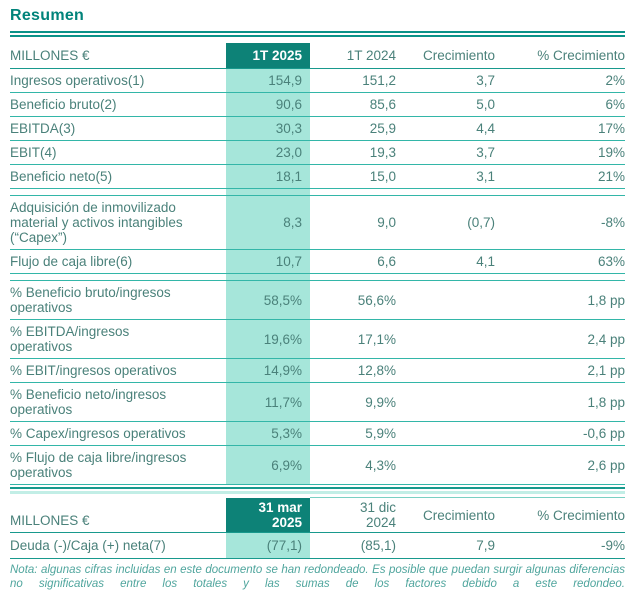 The image size is (635, 591). I want to click on value-1t2025: 23,0, so click(268, 152).